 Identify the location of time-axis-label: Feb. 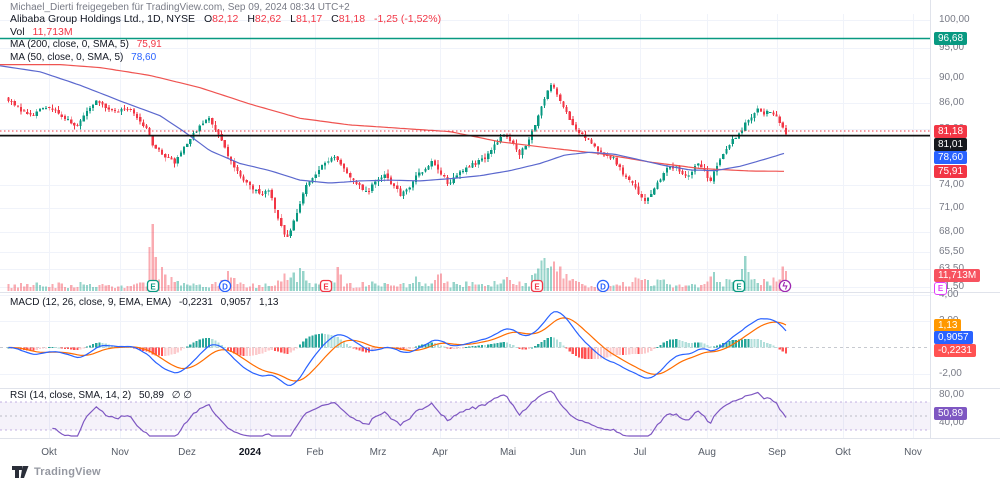
(315, 452).